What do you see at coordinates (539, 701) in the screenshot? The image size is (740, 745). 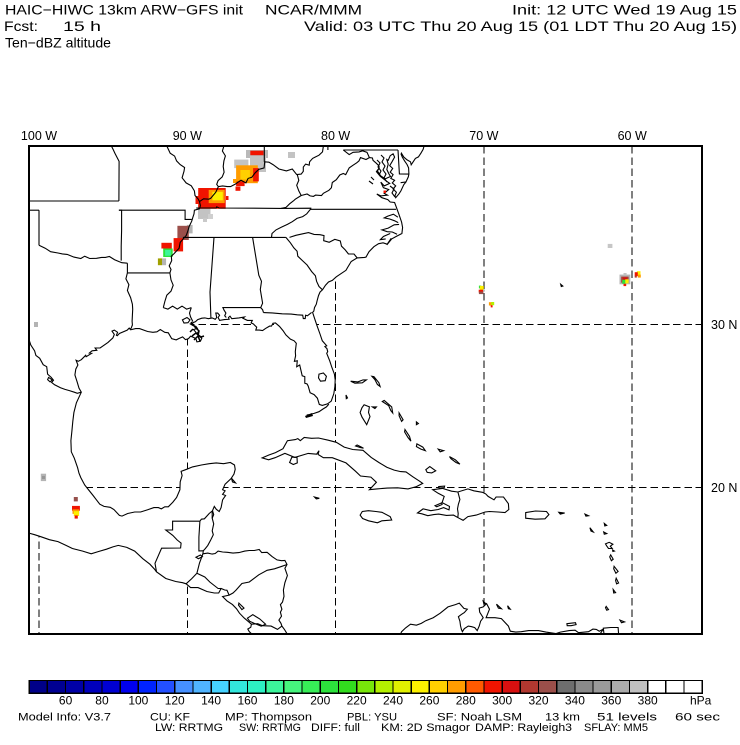 I see `svg-text: 320` at bounding box center [539, 701].